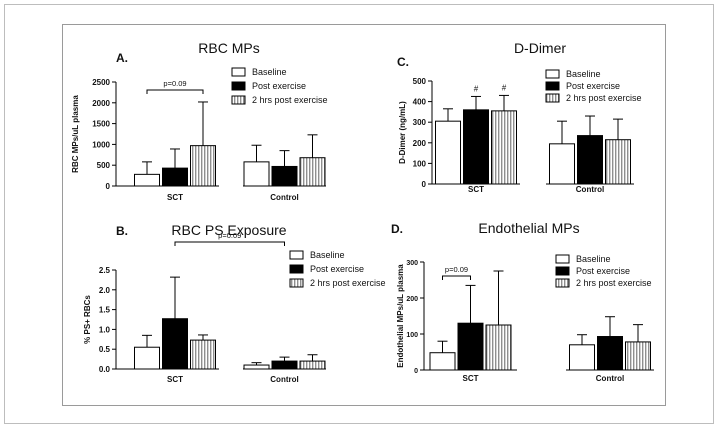 The width and height of the screenshot is (720, 428). What do you see at coordinates (87, 319) in the screenshot?
I see `y-axis-label: % PS+ RBCs` at bounding box center [87, 319].